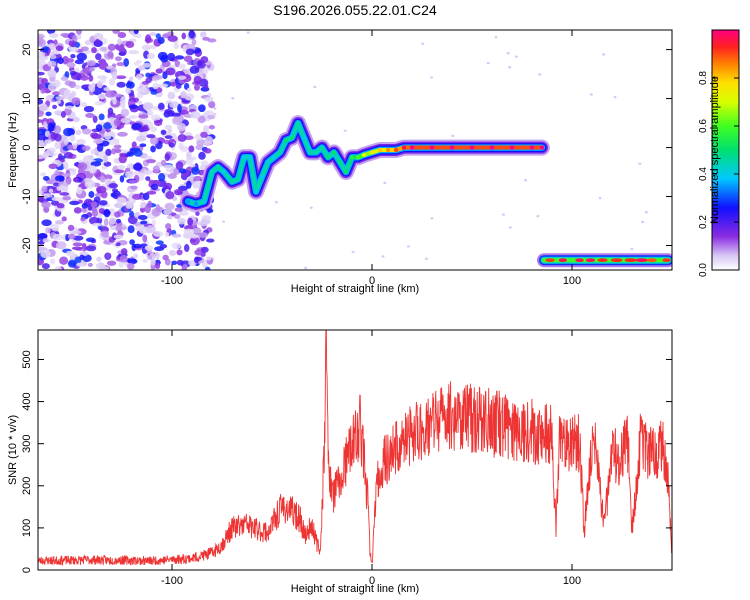 The width and height of the screenshot is (750, 600). What do you see at coordinates (572, 281) in the screenshot?
I see `x-tick-label: 100` at bounding box center [572, 281].